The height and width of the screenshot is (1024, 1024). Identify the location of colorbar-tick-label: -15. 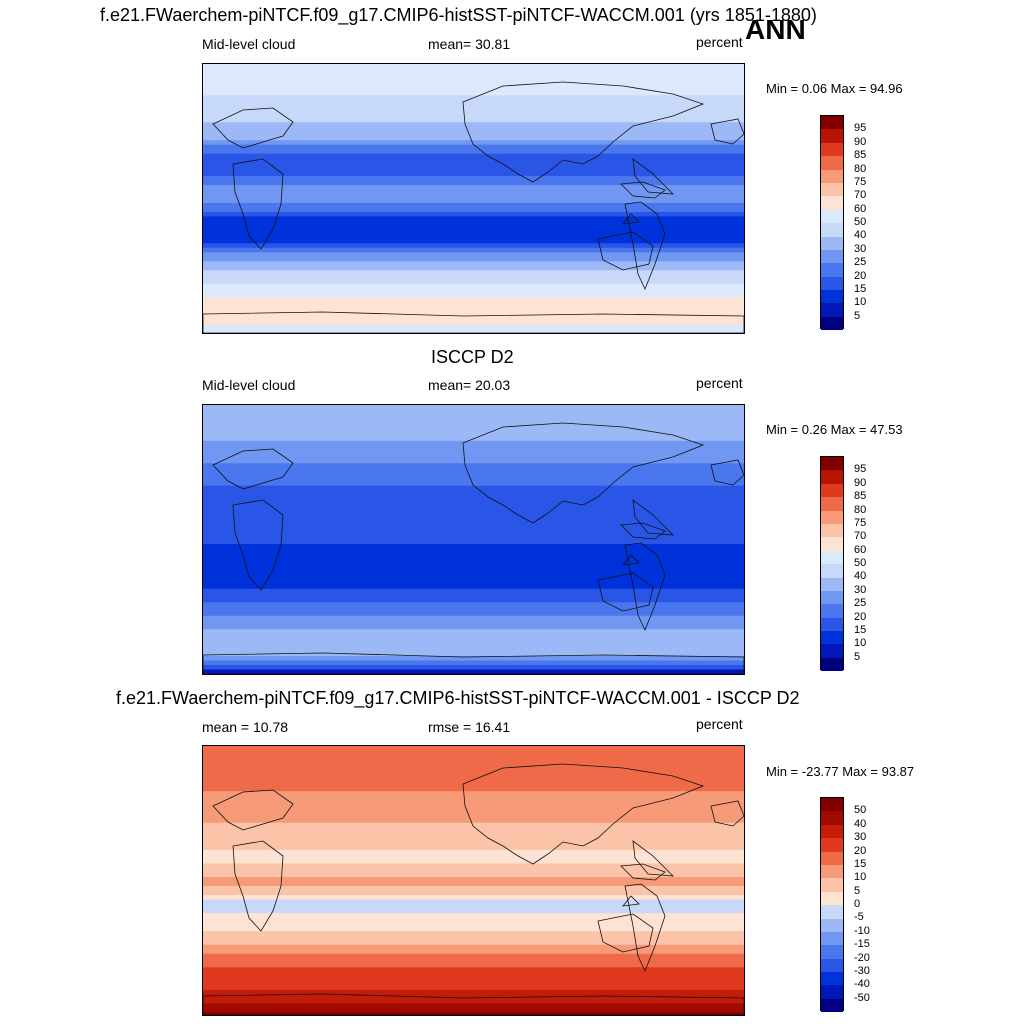
(862, 944).